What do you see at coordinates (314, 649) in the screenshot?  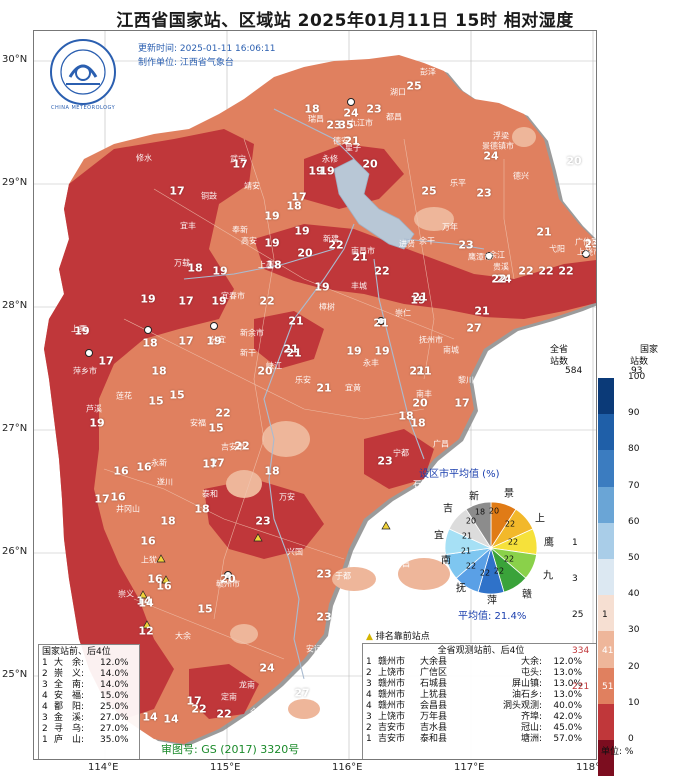 I see `city-label: 安远` at bounding box center [314, 649].